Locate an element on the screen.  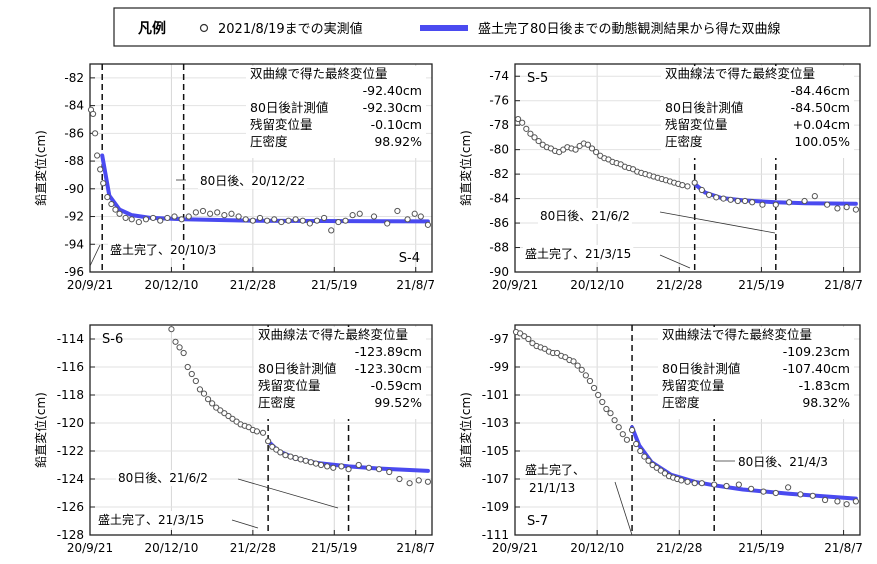
fill-complete-label: 盛土完了、21/3/15 is located at coordinates (151, 519).